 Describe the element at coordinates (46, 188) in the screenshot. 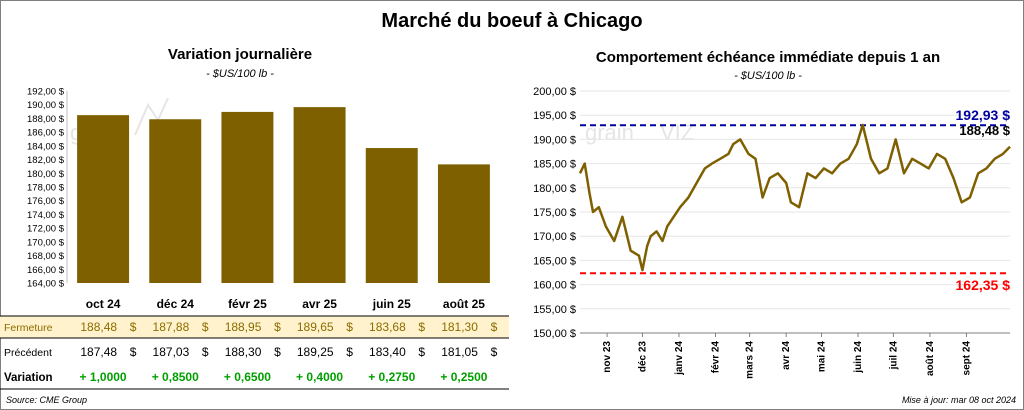

I see `y-tick-label: 178,00 $` at that location.